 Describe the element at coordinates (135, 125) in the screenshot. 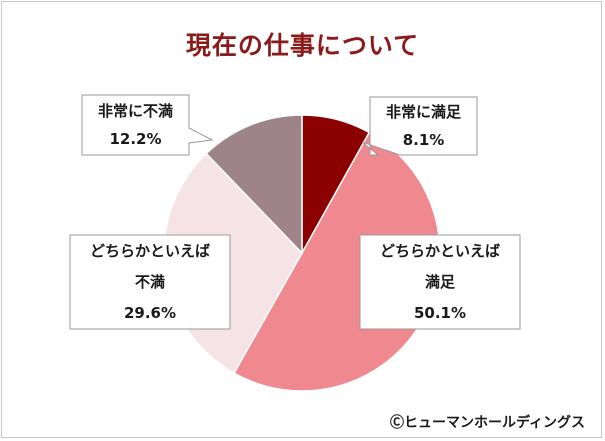

I see `slice-label-4: 非常に不満 12.2%` at that location.